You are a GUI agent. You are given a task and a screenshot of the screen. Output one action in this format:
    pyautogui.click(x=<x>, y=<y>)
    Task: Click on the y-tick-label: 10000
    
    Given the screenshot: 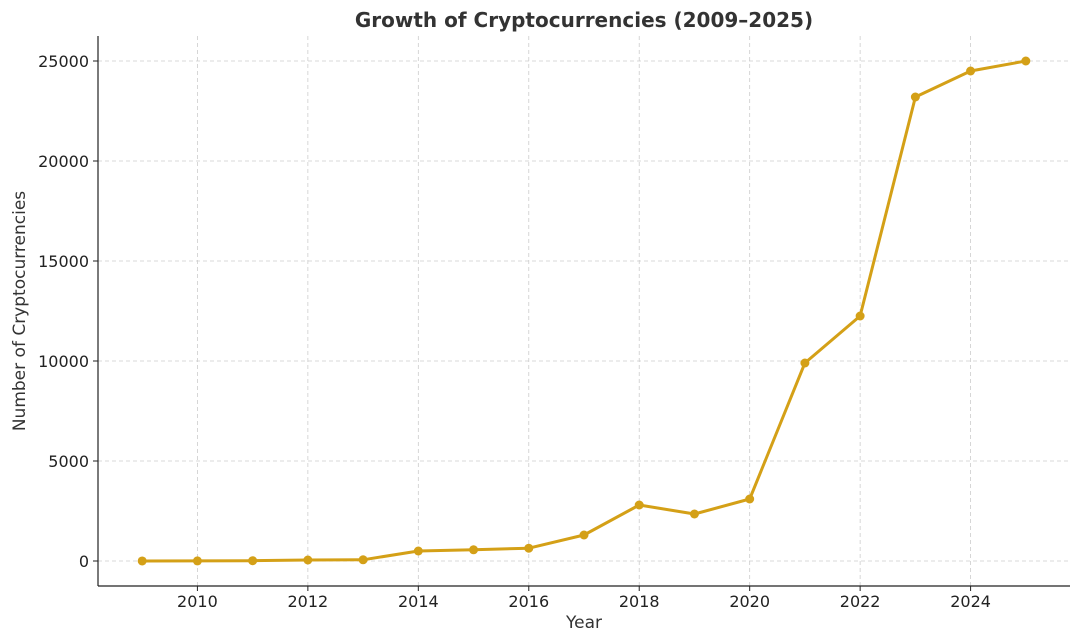 What is the action you would take?
    pyautogui.click(x=63, y=361)
    